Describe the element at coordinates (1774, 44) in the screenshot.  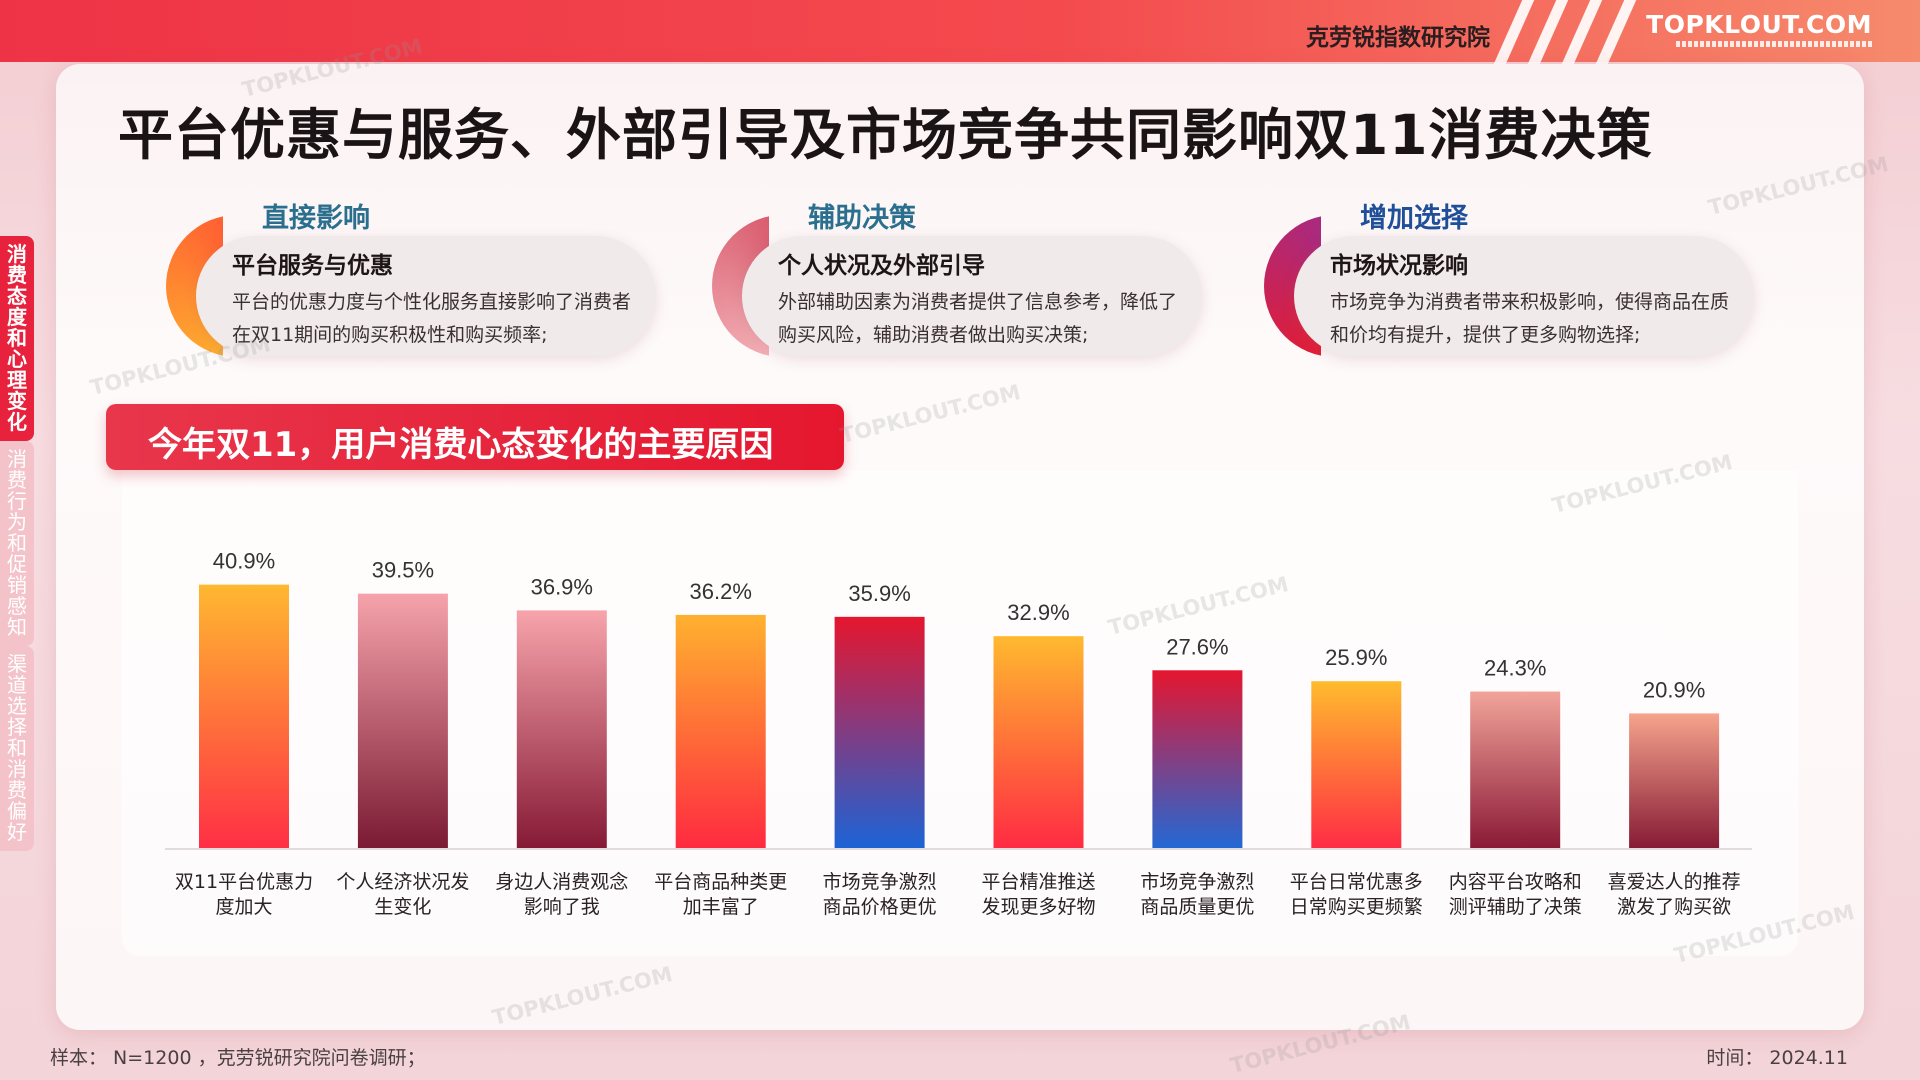
I see `logo-subline` at that location.